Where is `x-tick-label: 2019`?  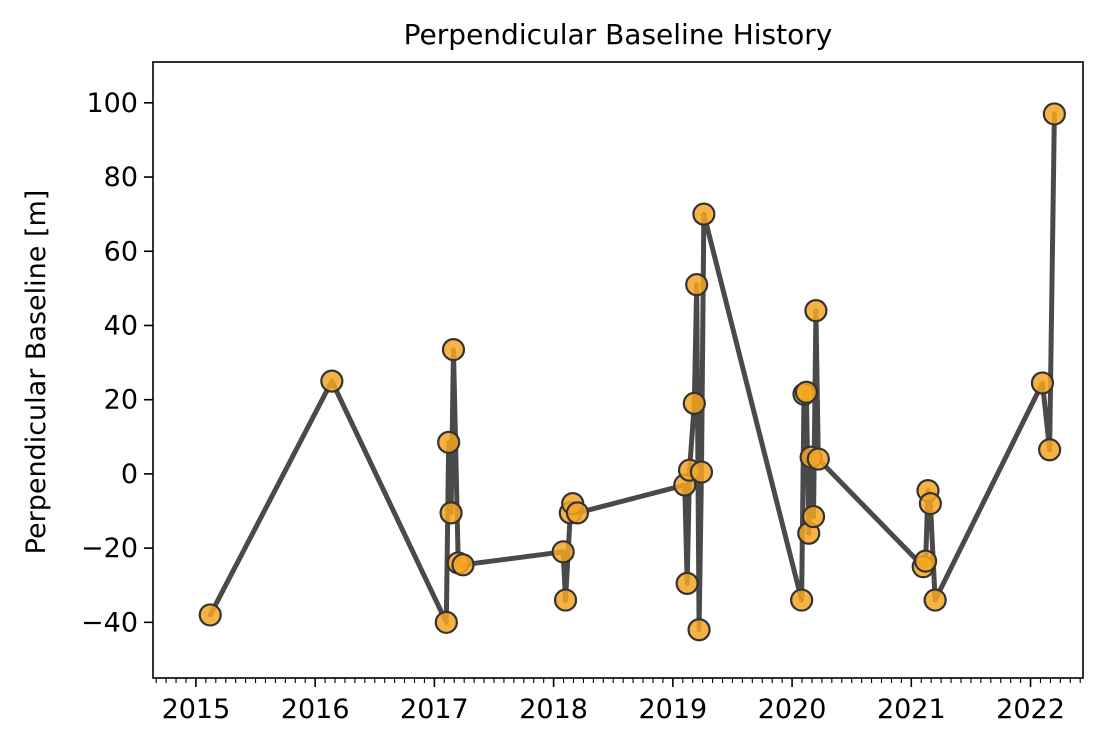 x-tick-label: 2019 is located at coordinates (672, 709).